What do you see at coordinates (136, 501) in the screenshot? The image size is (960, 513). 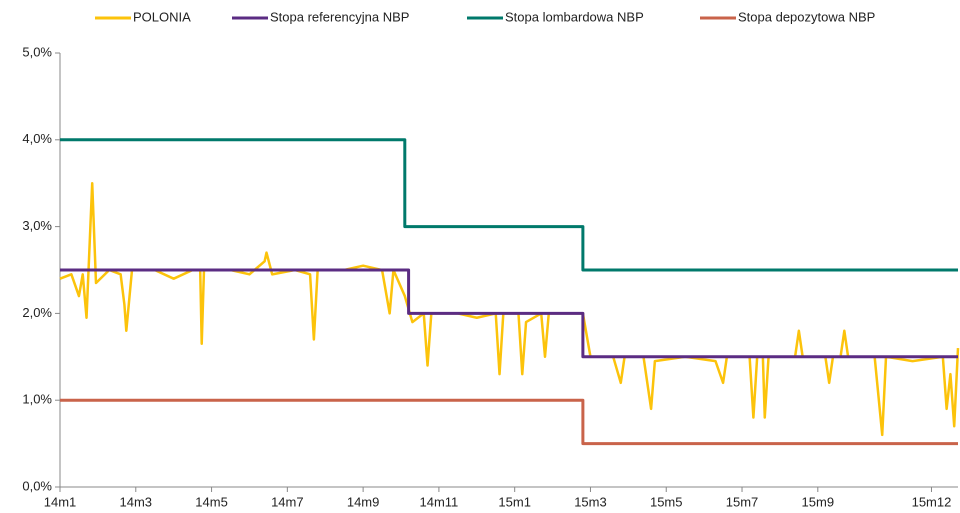 I see `x-tick-label: 14m3` at bounding box center [136, 501].